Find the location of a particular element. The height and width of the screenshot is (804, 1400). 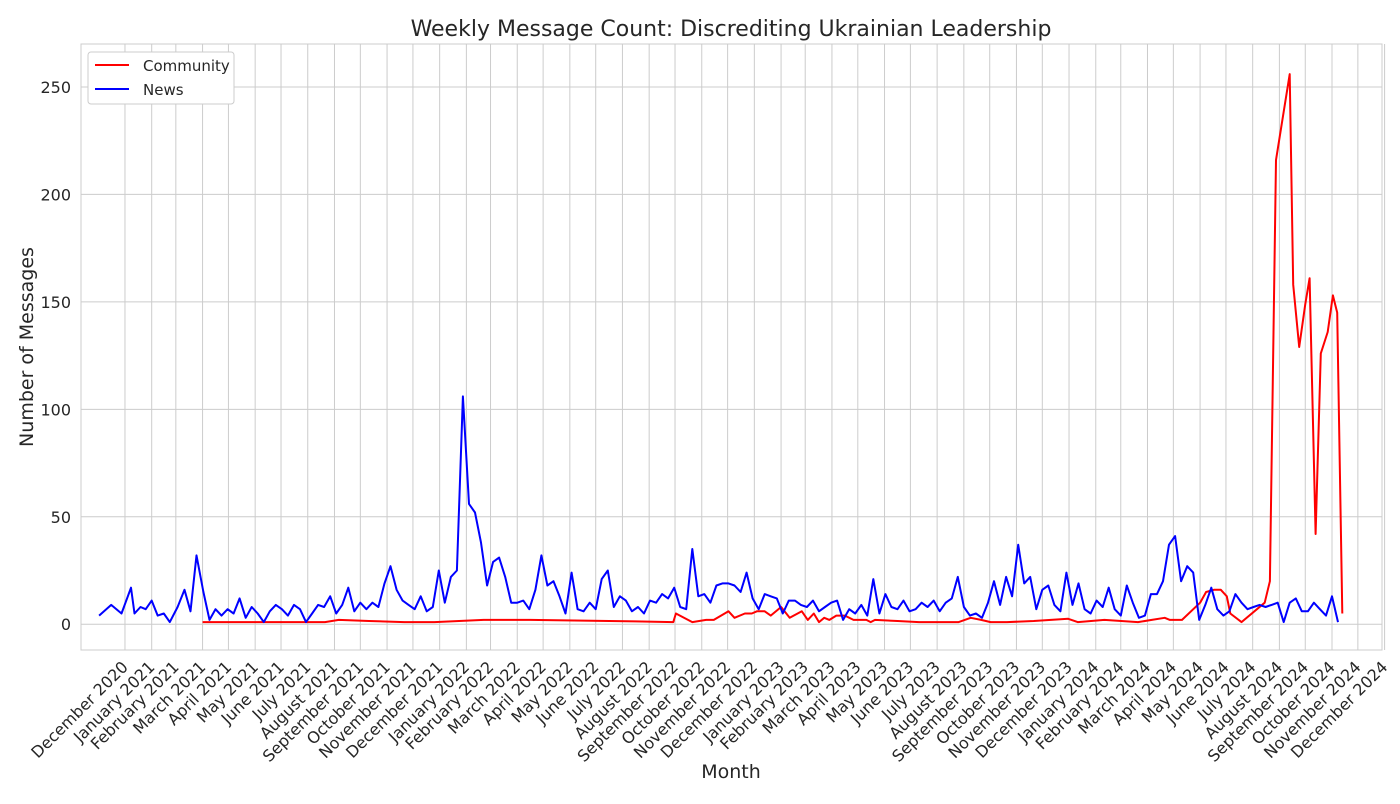

y-tick-labels: 0 50 100 150 200 250 is located at coordinates (55, 356).